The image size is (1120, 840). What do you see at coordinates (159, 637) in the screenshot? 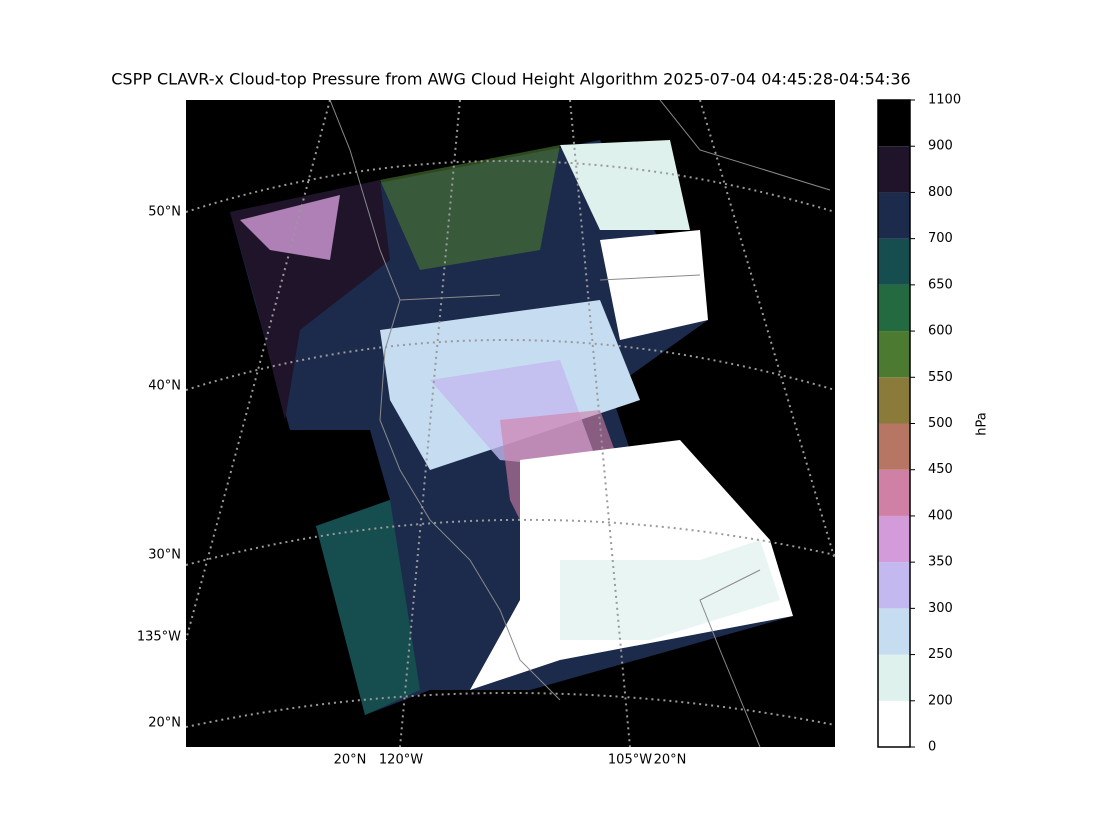
I see `lat-label: 135°W` at bounding box center [159, 637].